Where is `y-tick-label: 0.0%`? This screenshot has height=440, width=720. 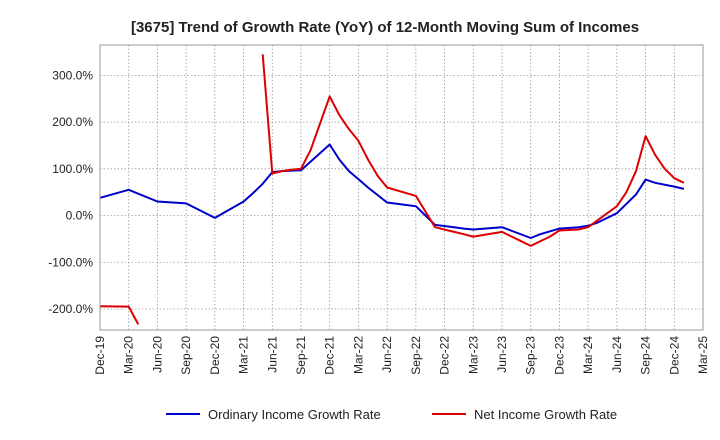 y-tick-label: 0.0% is located at coordinates (80, 216).